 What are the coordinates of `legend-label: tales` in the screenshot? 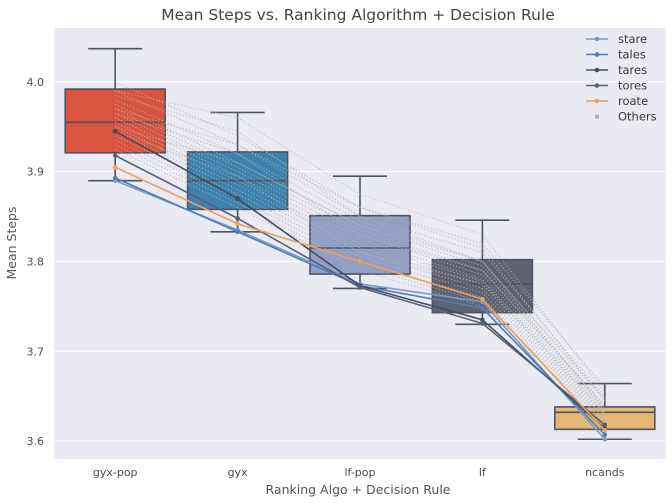 It's located at (632, 55).